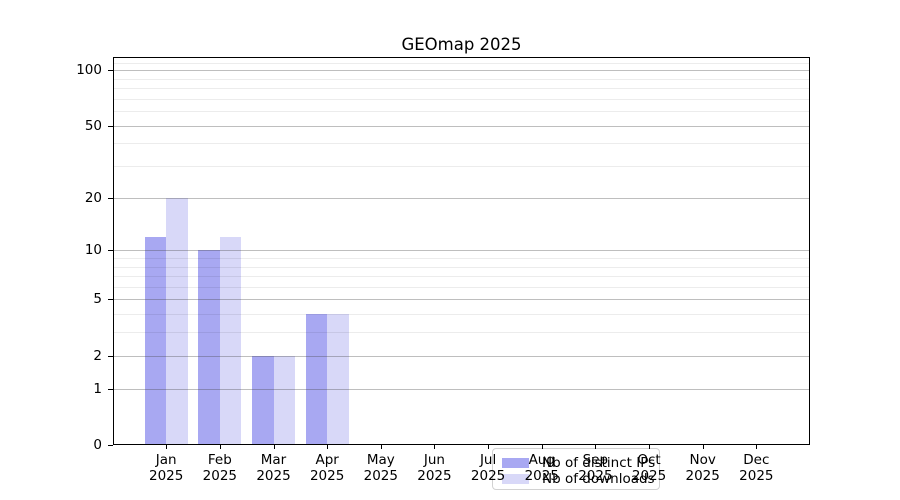 The image size is (900, 500). Describe the element at coordinates (327, 468) in the screenshot. I see `x-tick-label: Apr 2025` at that location.